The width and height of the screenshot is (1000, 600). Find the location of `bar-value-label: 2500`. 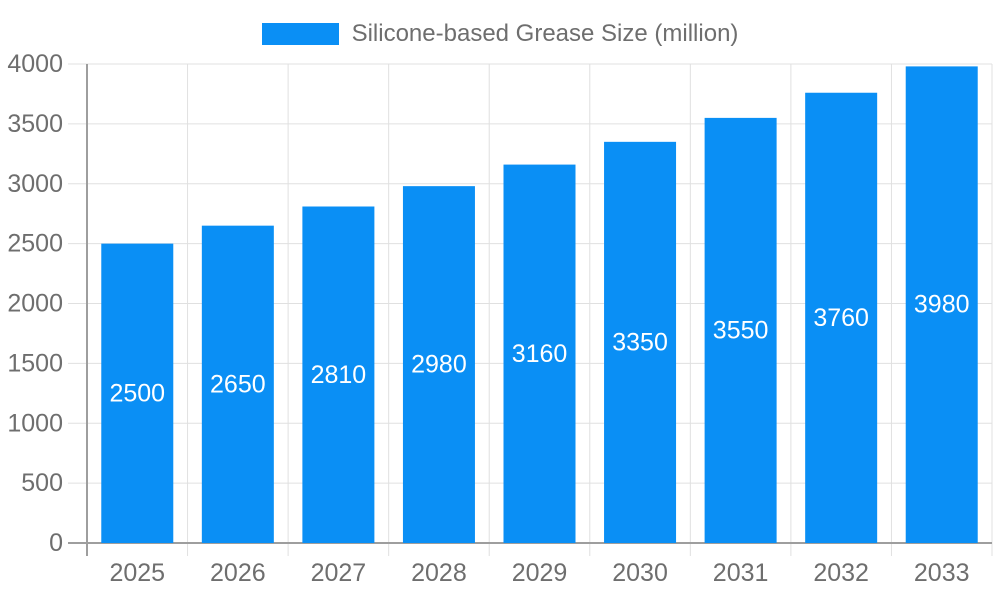

bar-value-label: 2500 is located at coordinates (137, 393).